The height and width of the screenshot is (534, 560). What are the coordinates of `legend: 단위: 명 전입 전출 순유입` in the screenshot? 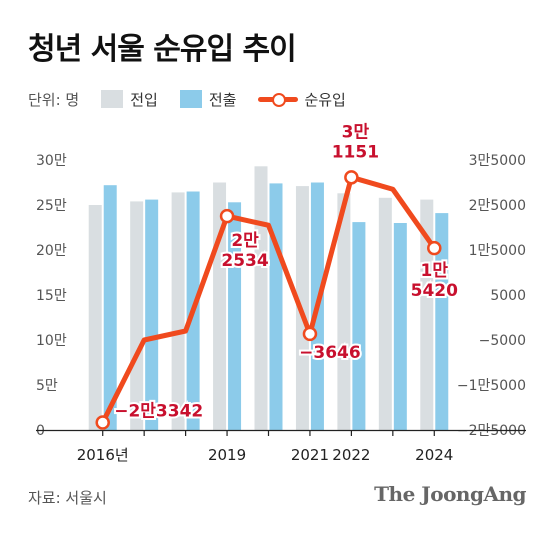 It's located at (198, 99).